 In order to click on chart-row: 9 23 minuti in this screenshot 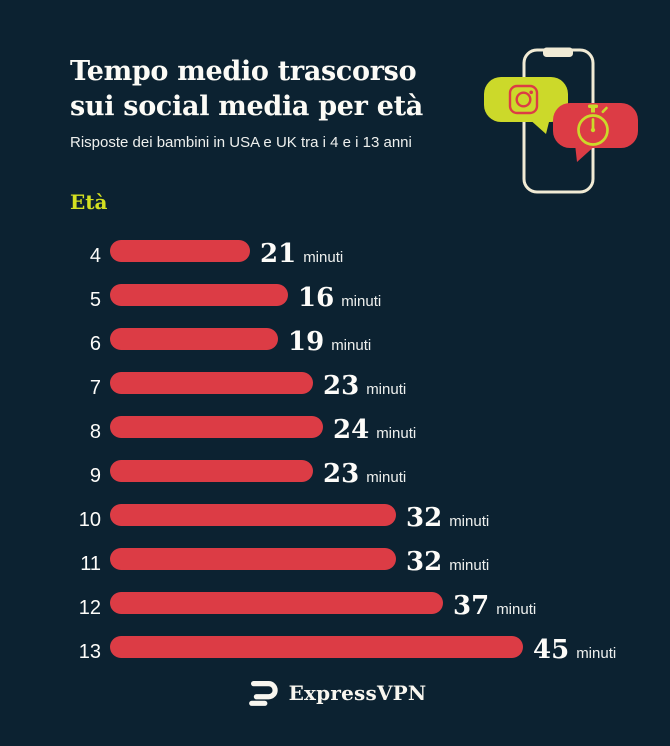, I will do `click(335, 474)`.